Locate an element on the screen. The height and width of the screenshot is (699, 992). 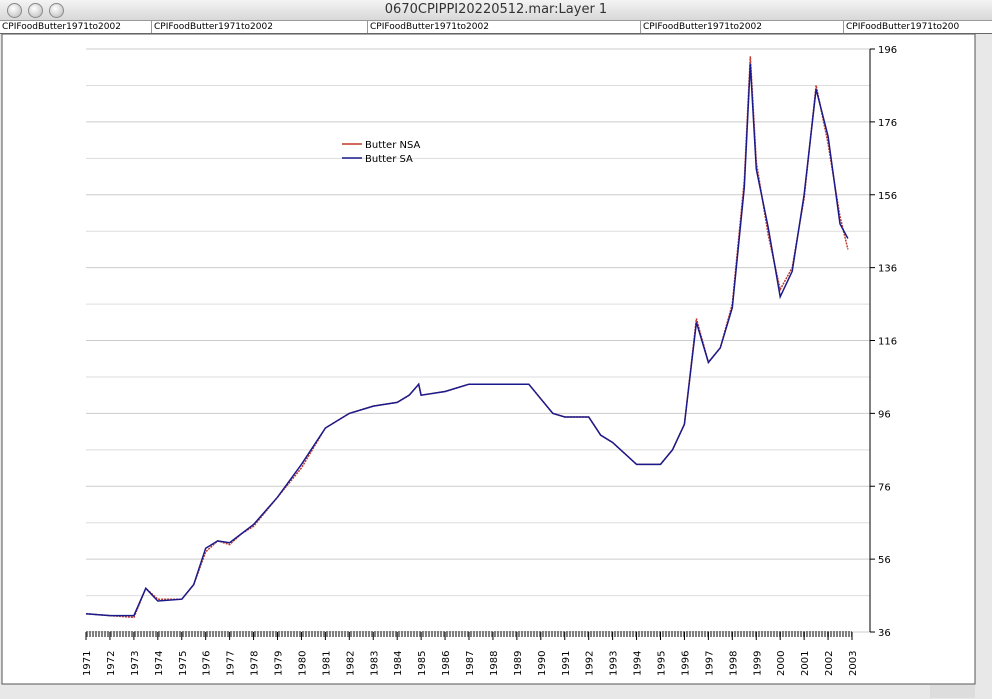
x-tick-label: 1971 is located at coordinates (87, 663).